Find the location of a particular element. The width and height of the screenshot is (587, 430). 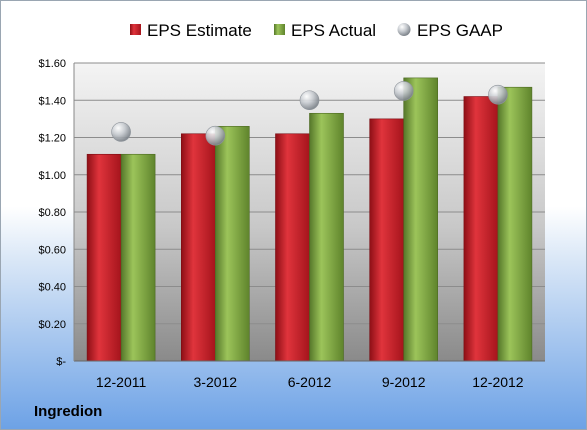

x-axis-labels: 12-2011 3-2012 6-2012 9-2012 12-2012 is located at coordinates (310, 382).